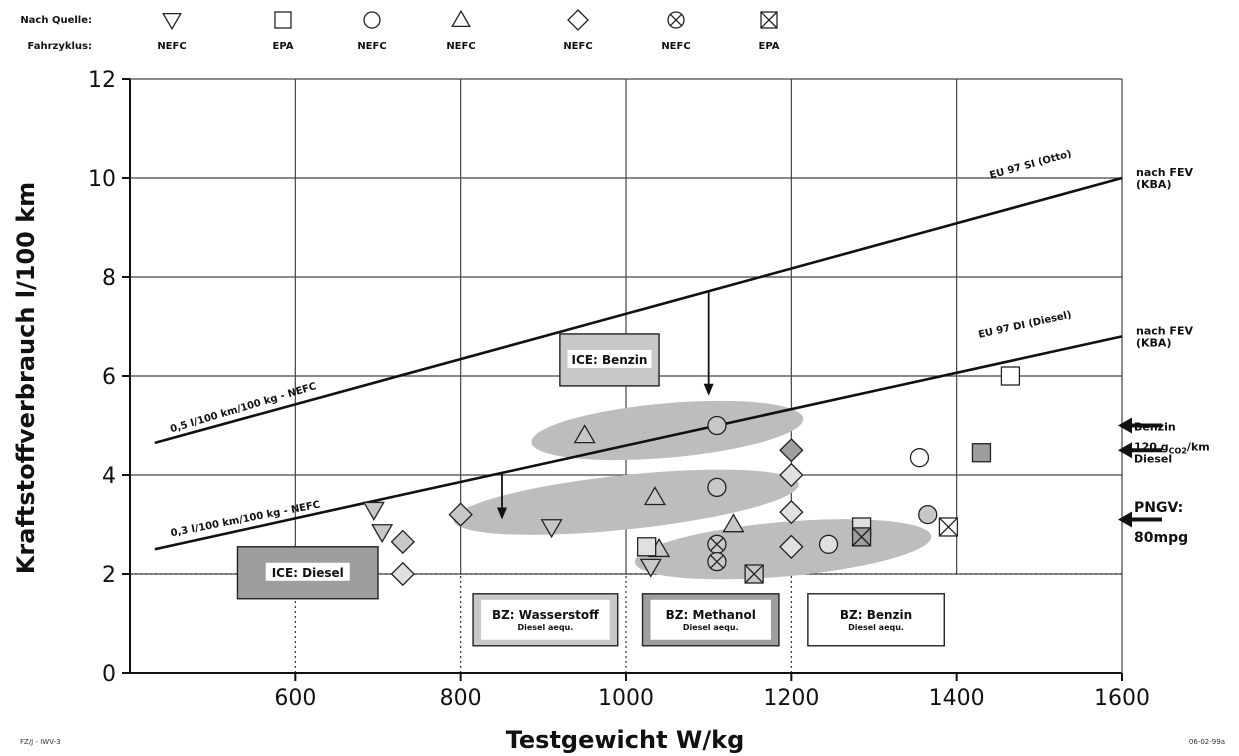  I want to click on legend-header-cycle: Fahrzyklus:, so click(59, 46).